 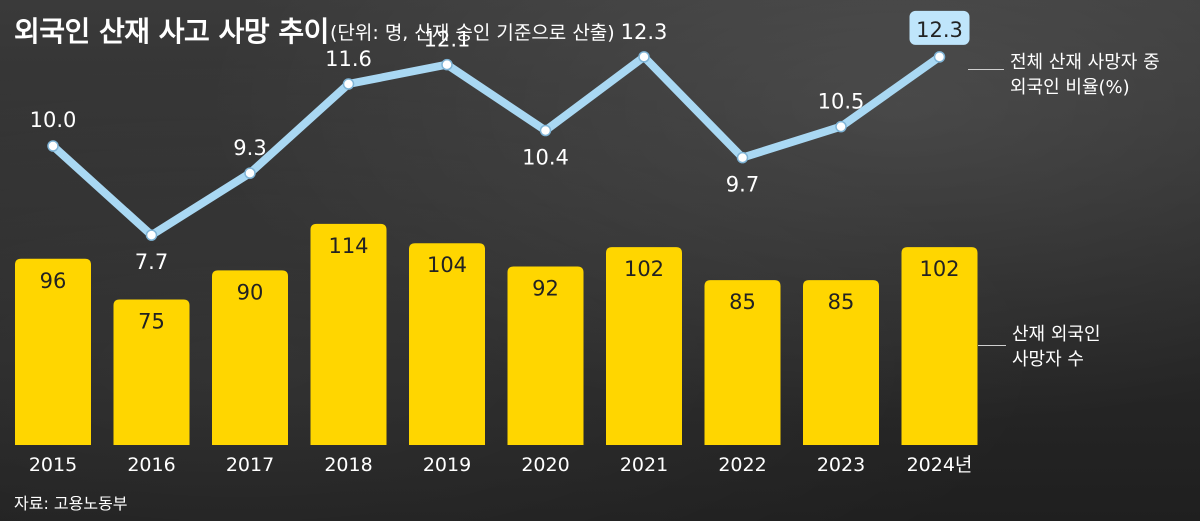 What do you see at coordinates (250, 465) in the screenshot?
I see `x-tick-label: 2017` at bounding box center [250, 465].